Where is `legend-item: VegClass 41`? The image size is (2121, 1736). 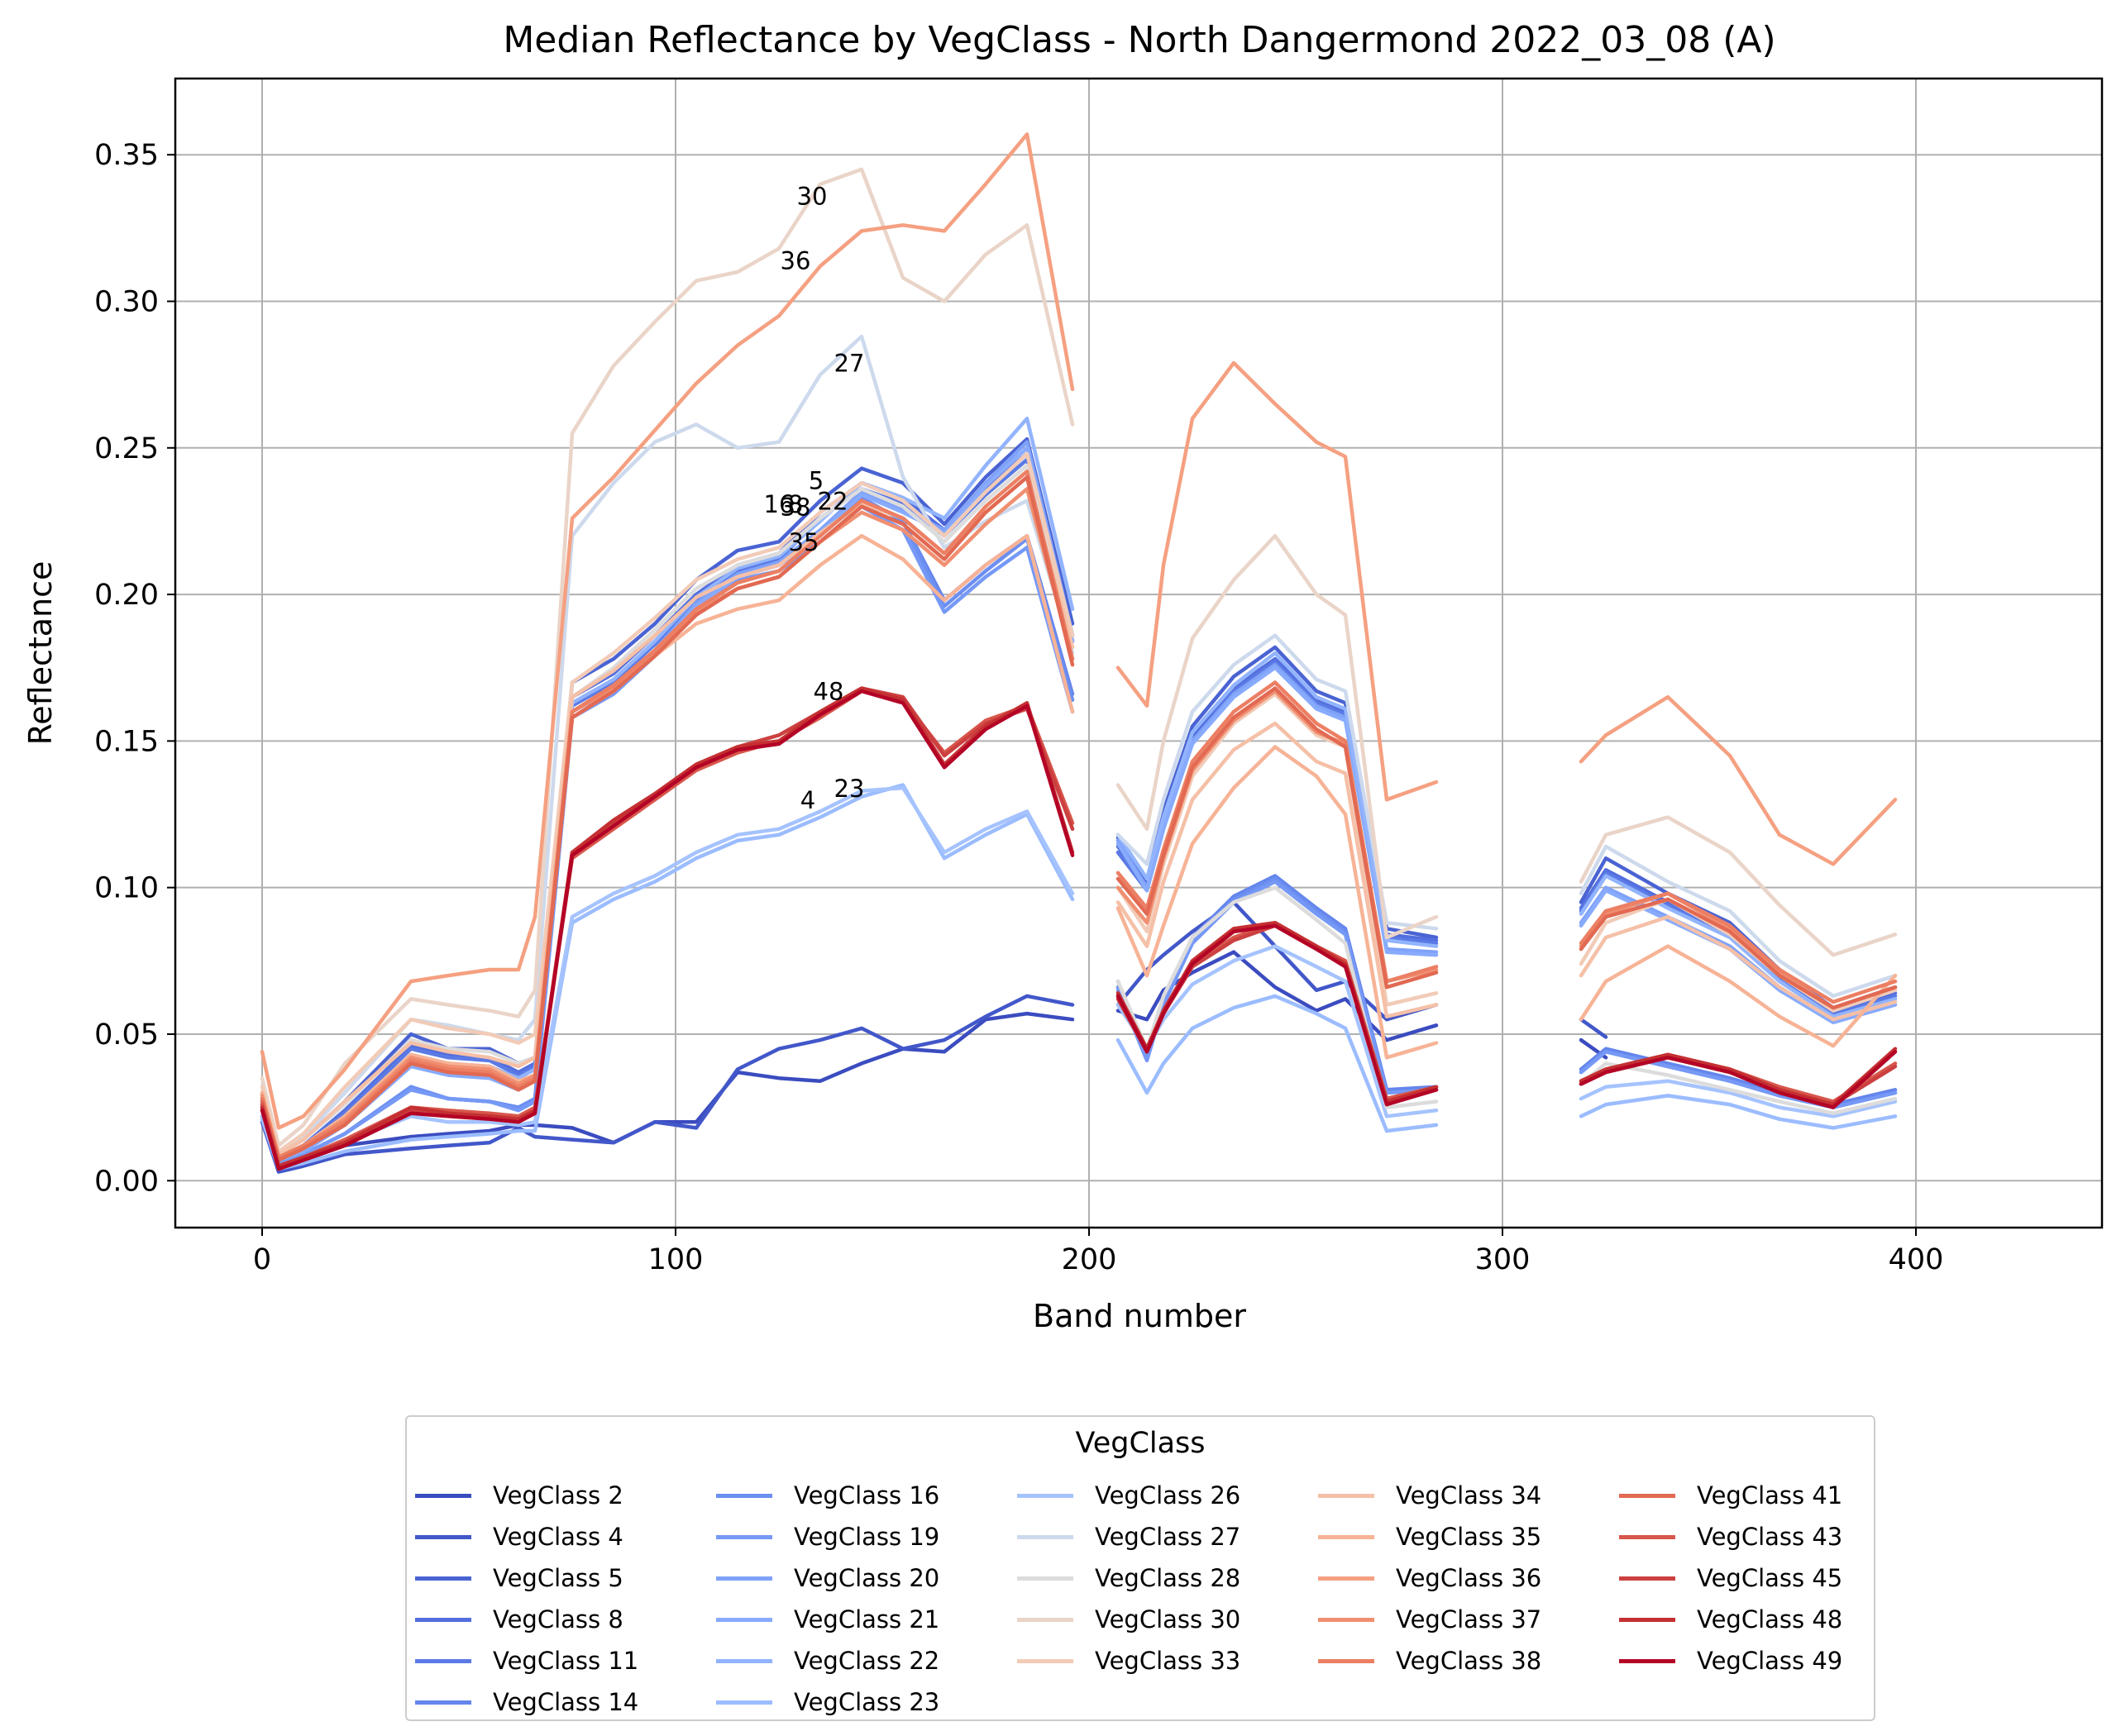 legend-item: VegClass 41 is located at coordinates (1730, 1495).